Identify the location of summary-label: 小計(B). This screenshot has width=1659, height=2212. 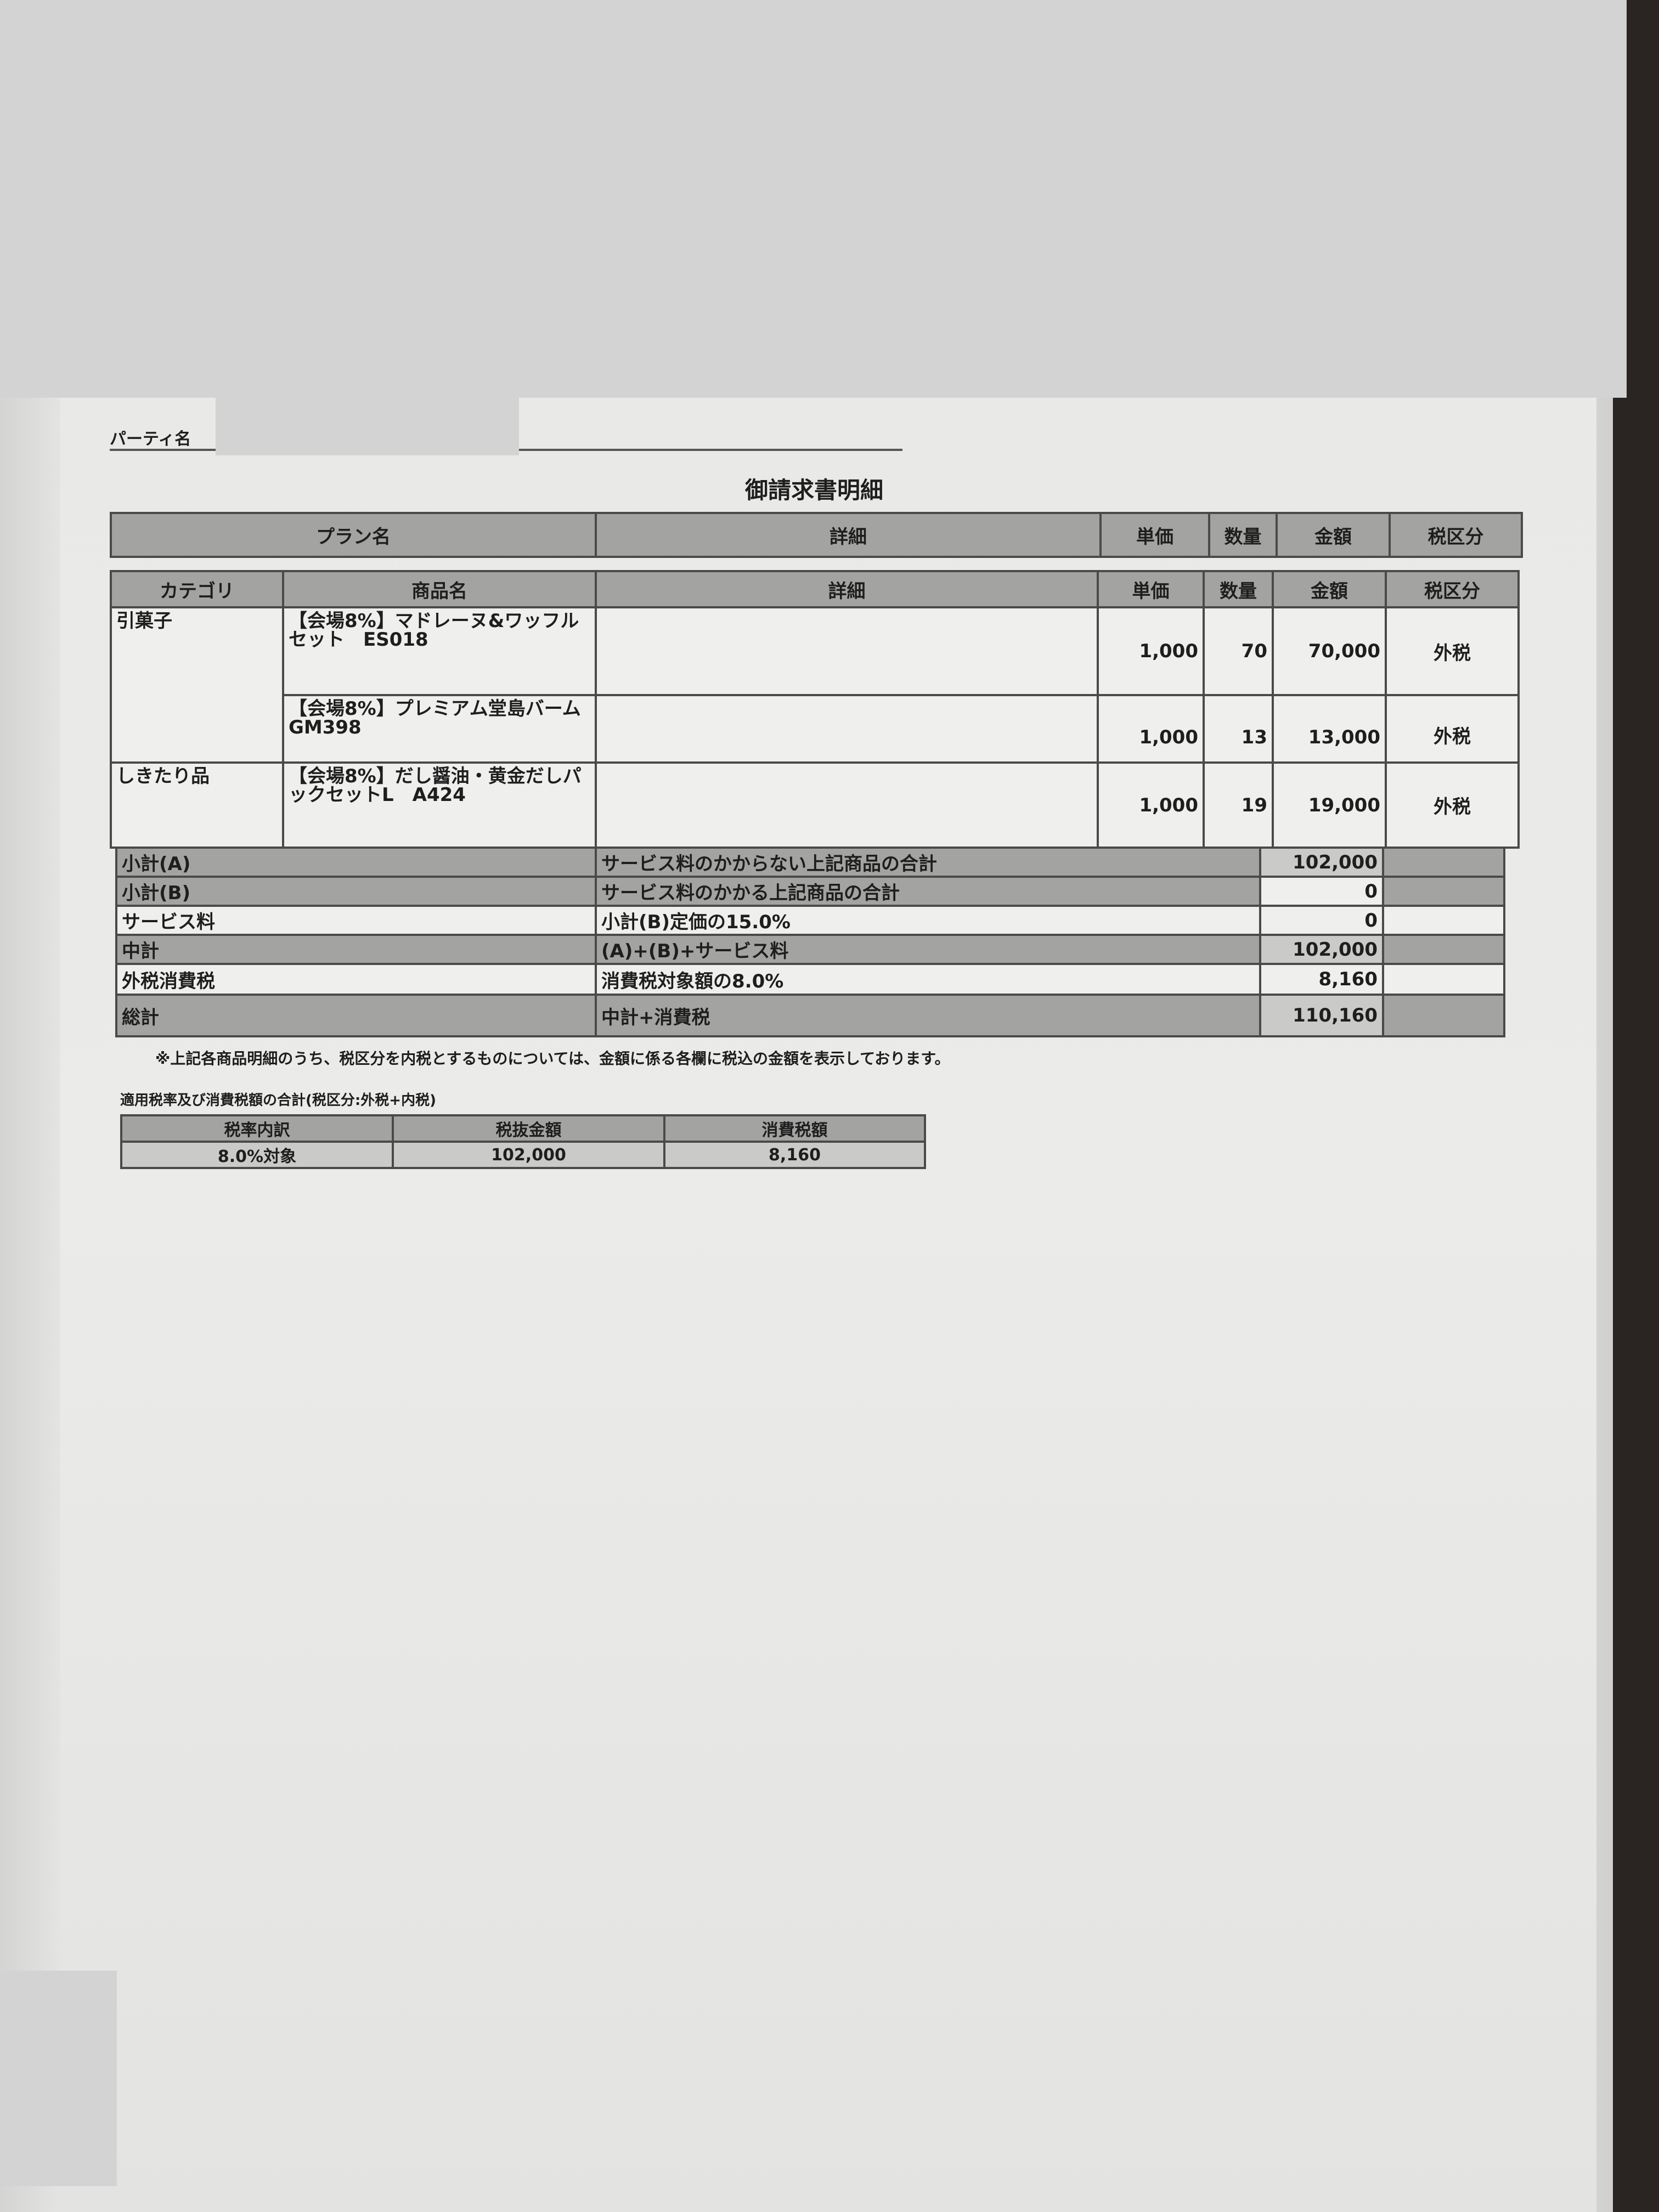
(356, 892).